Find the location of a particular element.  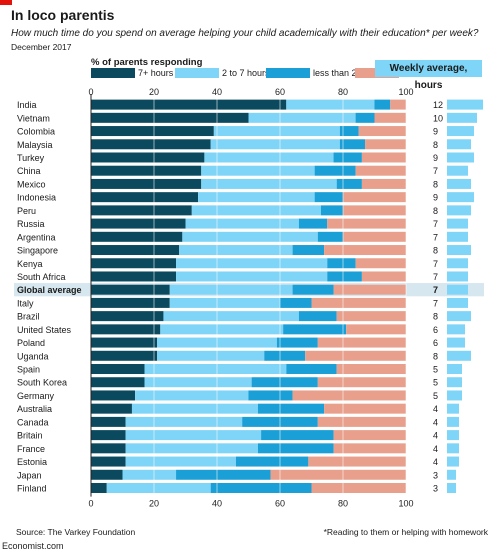

x-tick-label: 40 is located at coordinates (217, 92).